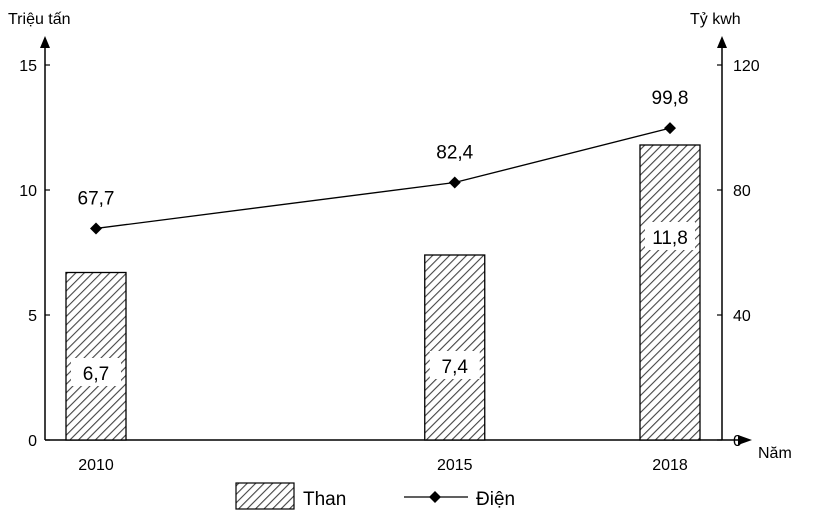 The image size is (814, 521). Describe the element at coordinates (39, 19) in the screenshot. I see `left-axis-title: Triệu tấn` at that location.